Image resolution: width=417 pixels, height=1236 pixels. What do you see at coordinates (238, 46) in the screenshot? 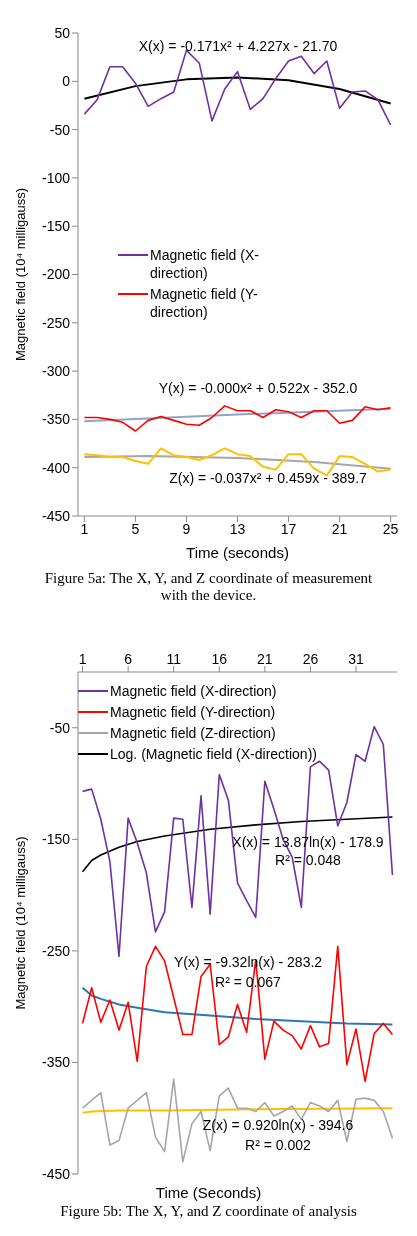
I see `annotation: X(x) = -0.171x² + 4.227x - 21.70` at bounding box center [238, 46].